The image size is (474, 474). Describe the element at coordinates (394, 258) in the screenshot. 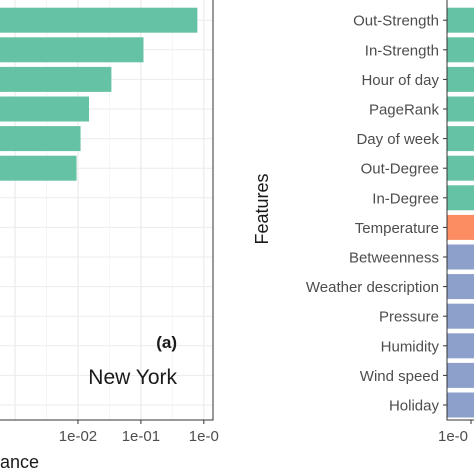

I see `right-y-tick-label: Betweenness` at that location.